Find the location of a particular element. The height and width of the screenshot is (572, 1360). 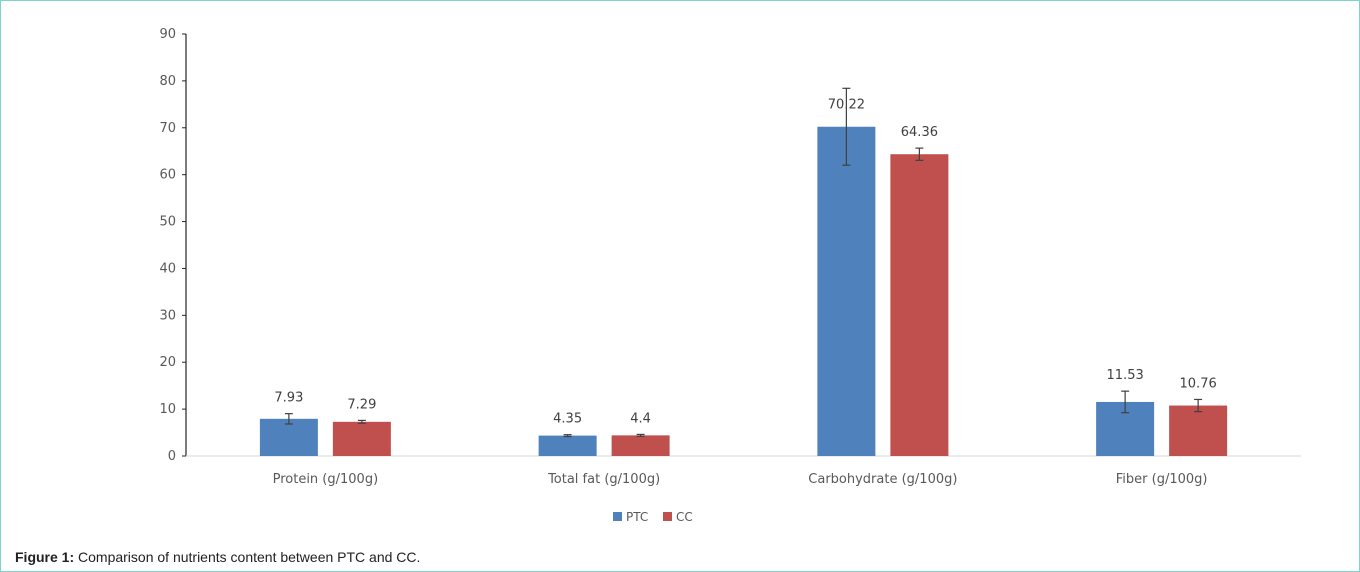

data-label: 11.53 is located at coordinates (1125, 375).